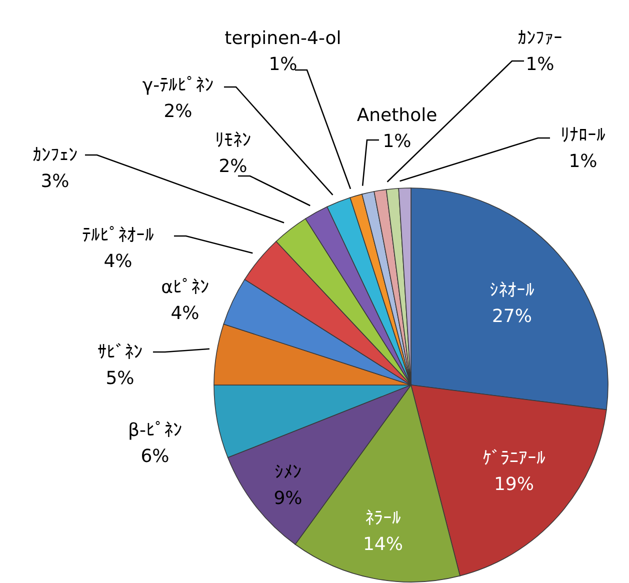  Describe the element at coordinates (514, 484) in the screenshot. I see `data-label: 19%` at that location.